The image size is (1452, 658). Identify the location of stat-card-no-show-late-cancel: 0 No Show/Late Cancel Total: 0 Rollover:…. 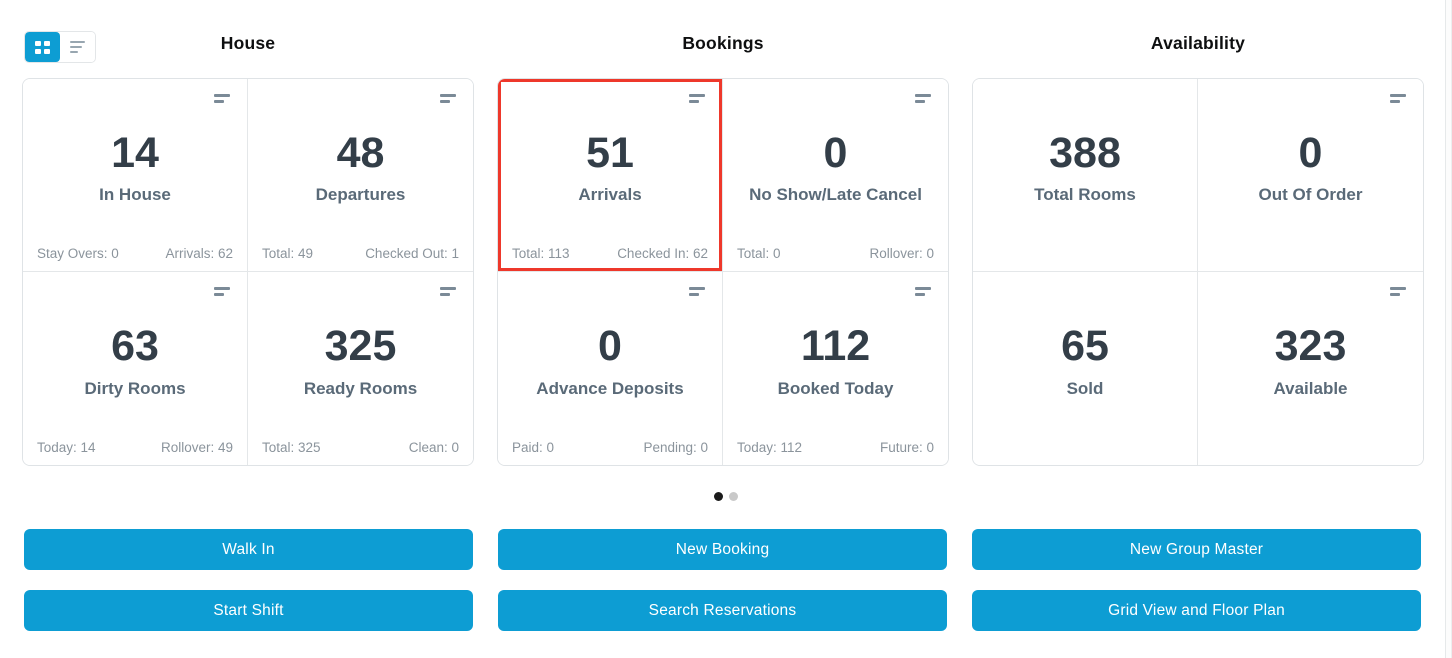
(835, 175).